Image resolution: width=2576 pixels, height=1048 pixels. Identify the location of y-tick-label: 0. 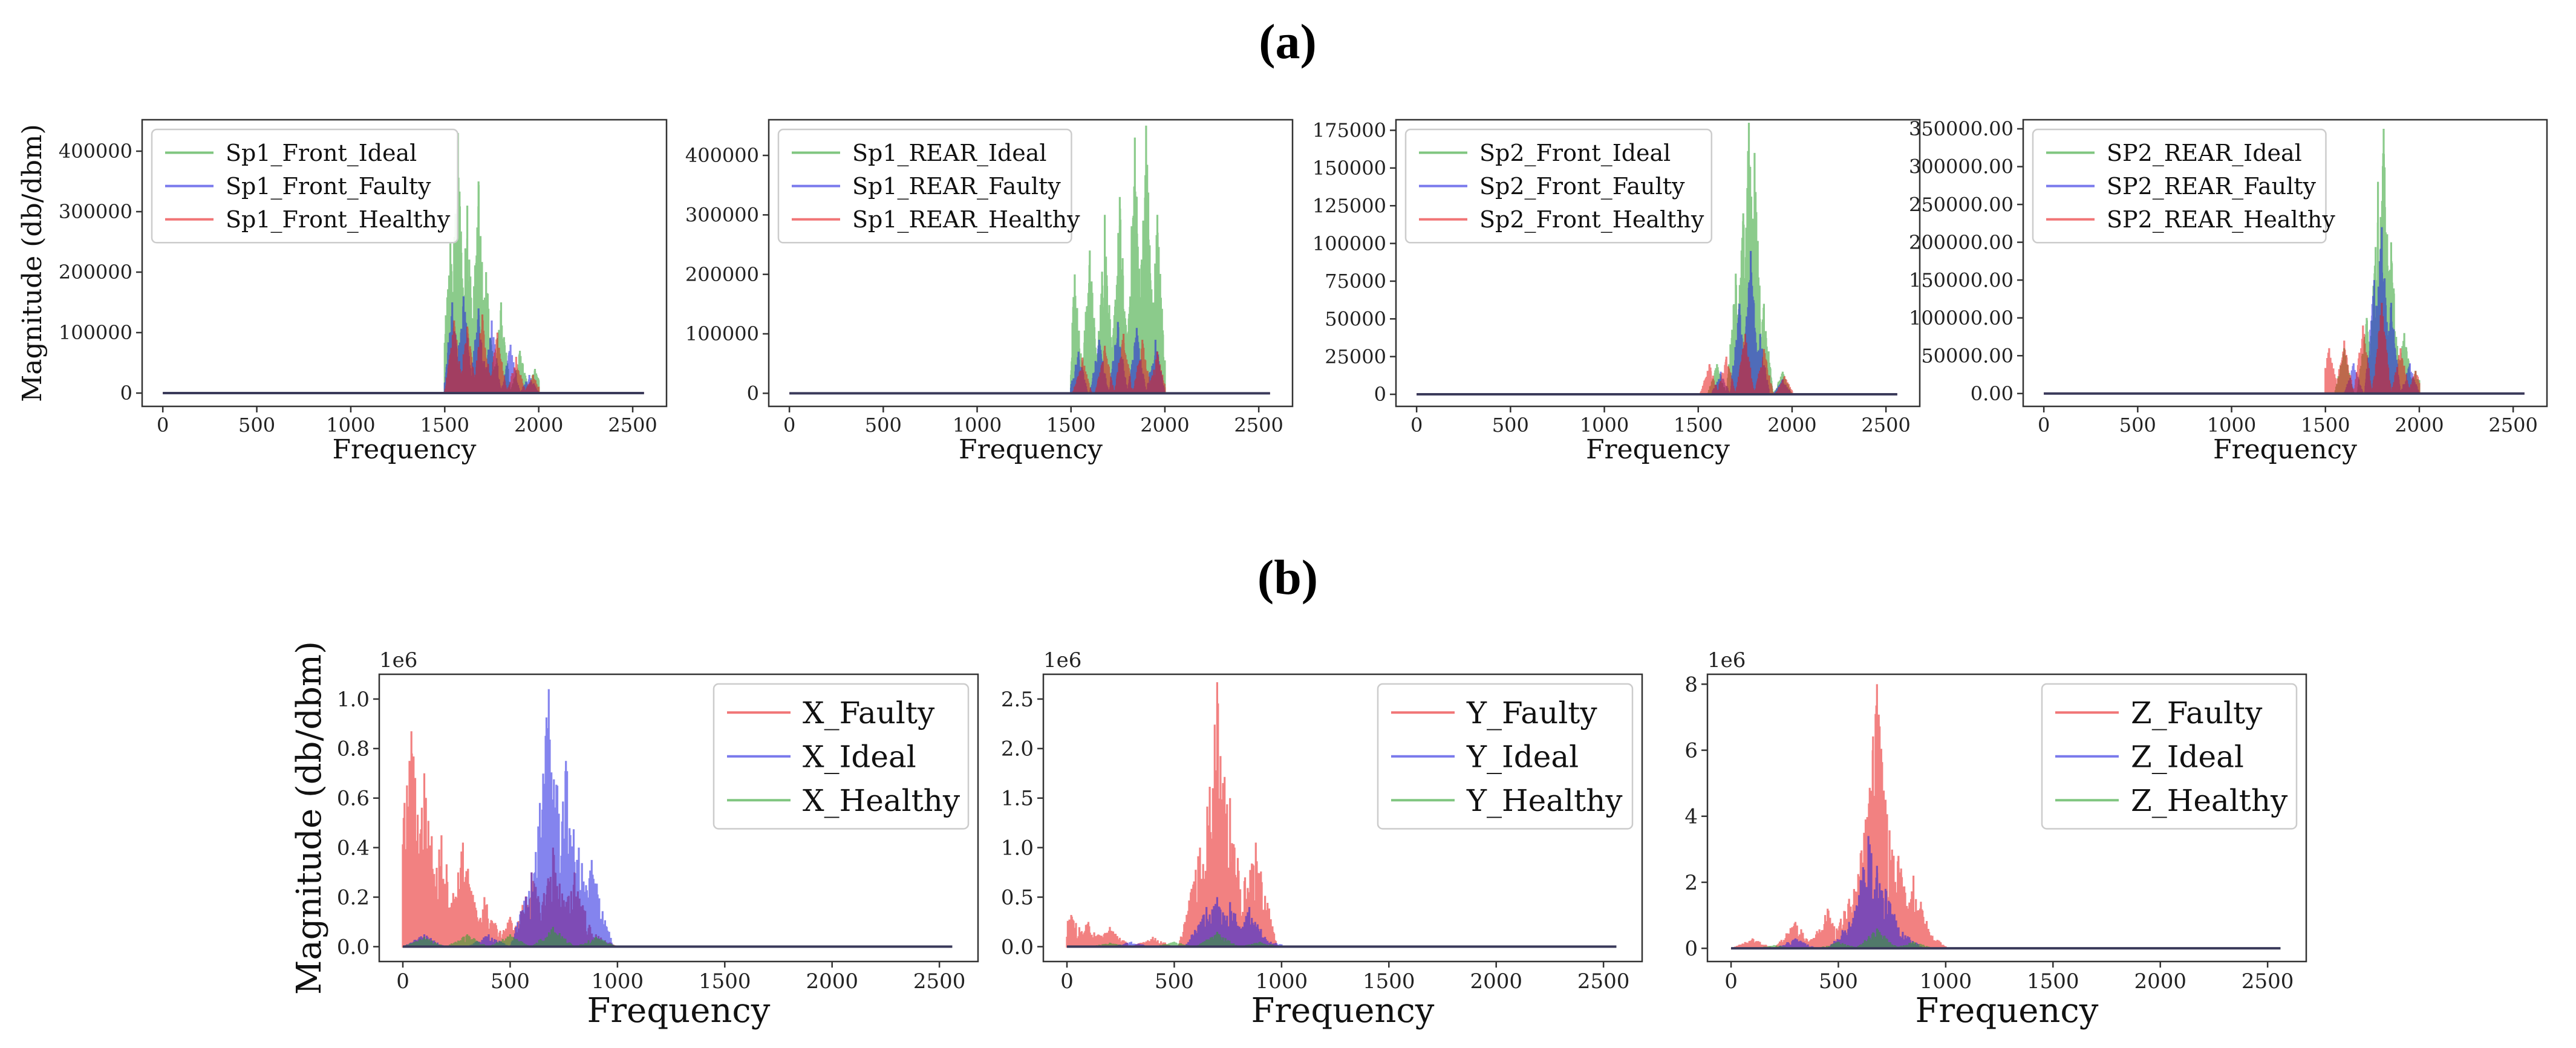
(1380, 394).